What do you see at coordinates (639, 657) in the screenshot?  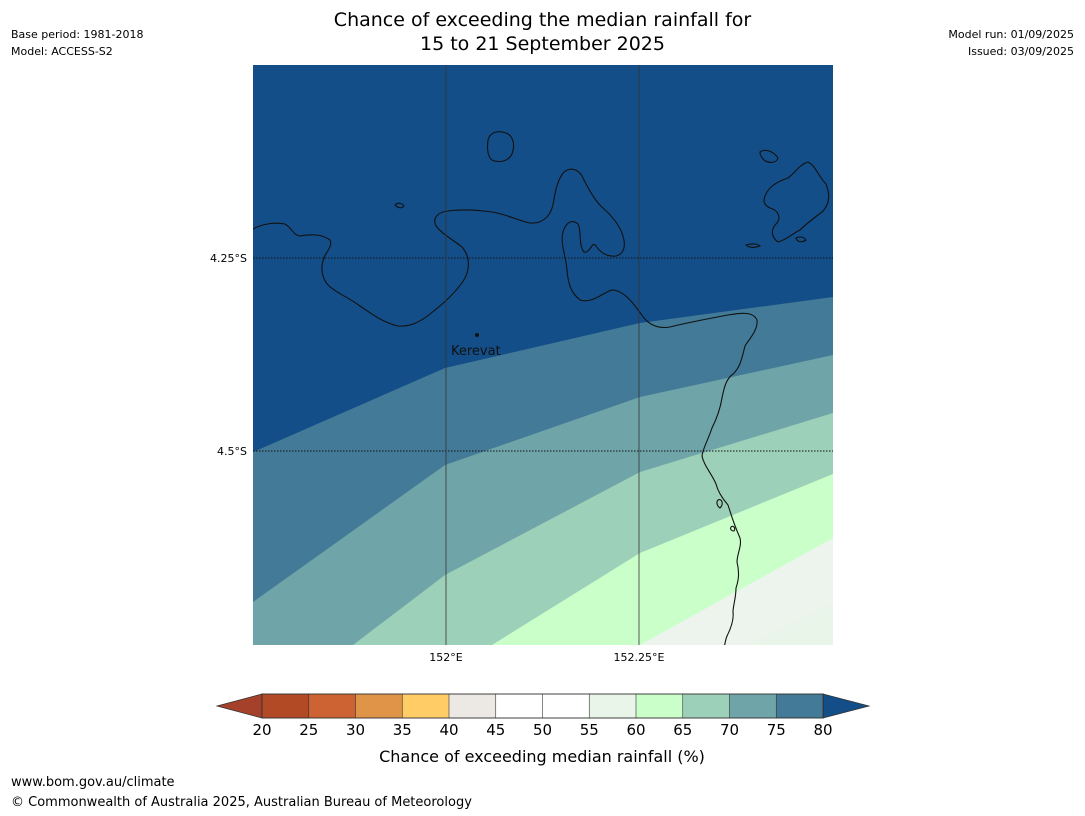 I see `lon-label-152-25: 152.25°E` at bounding box center [639, 657].